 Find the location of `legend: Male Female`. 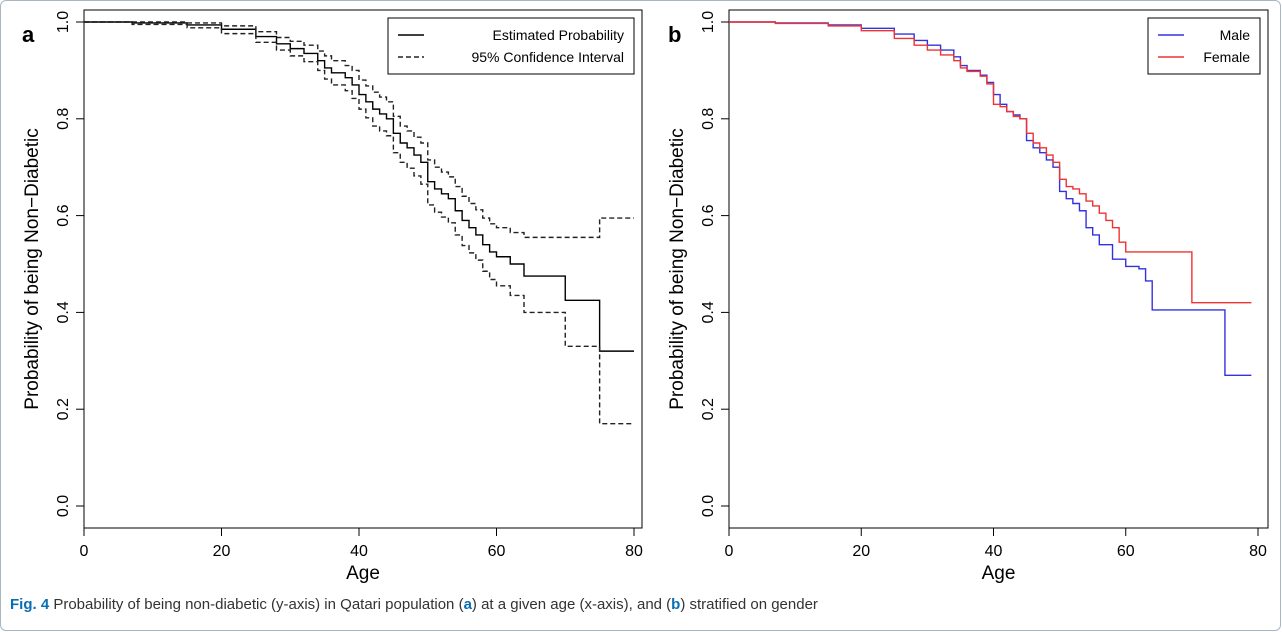

legend: Male Female is located at coordinates (1204, 46).